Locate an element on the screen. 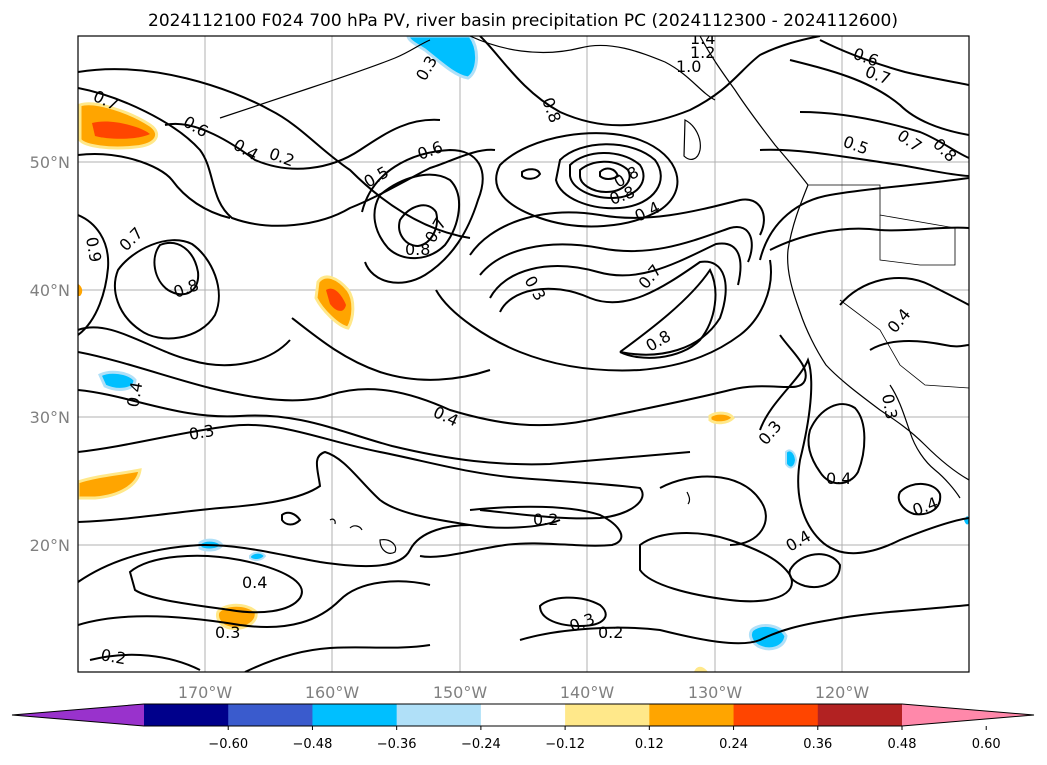 The height and width of the screenshot is (765, 1047). lon-tick-label: 170°W is located at coordinates (205, 692).